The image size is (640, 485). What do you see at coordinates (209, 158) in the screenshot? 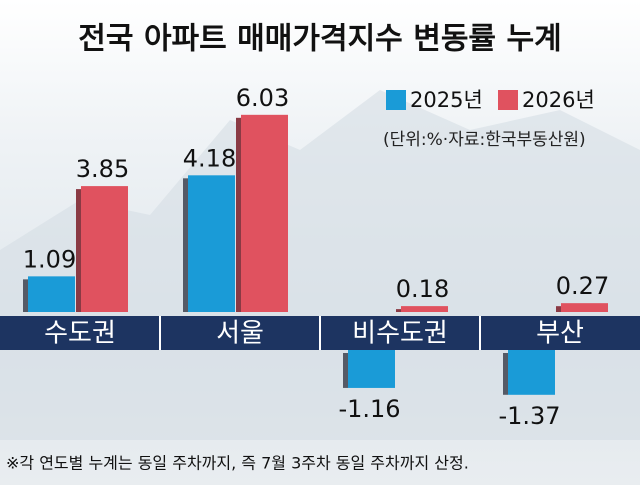
I see `data-label: 4.18` at bounding box center [209, 158].